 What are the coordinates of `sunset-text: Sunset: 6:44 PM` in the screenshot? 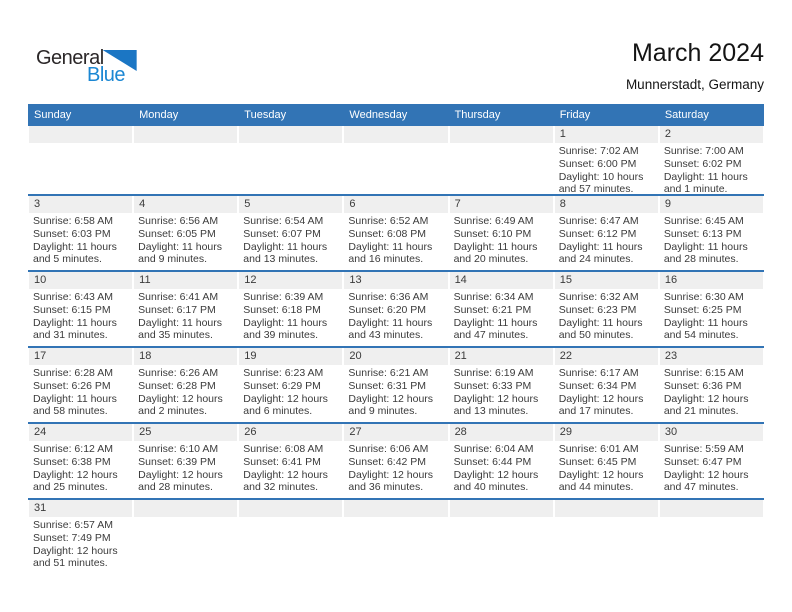 It's located at (492, 461).